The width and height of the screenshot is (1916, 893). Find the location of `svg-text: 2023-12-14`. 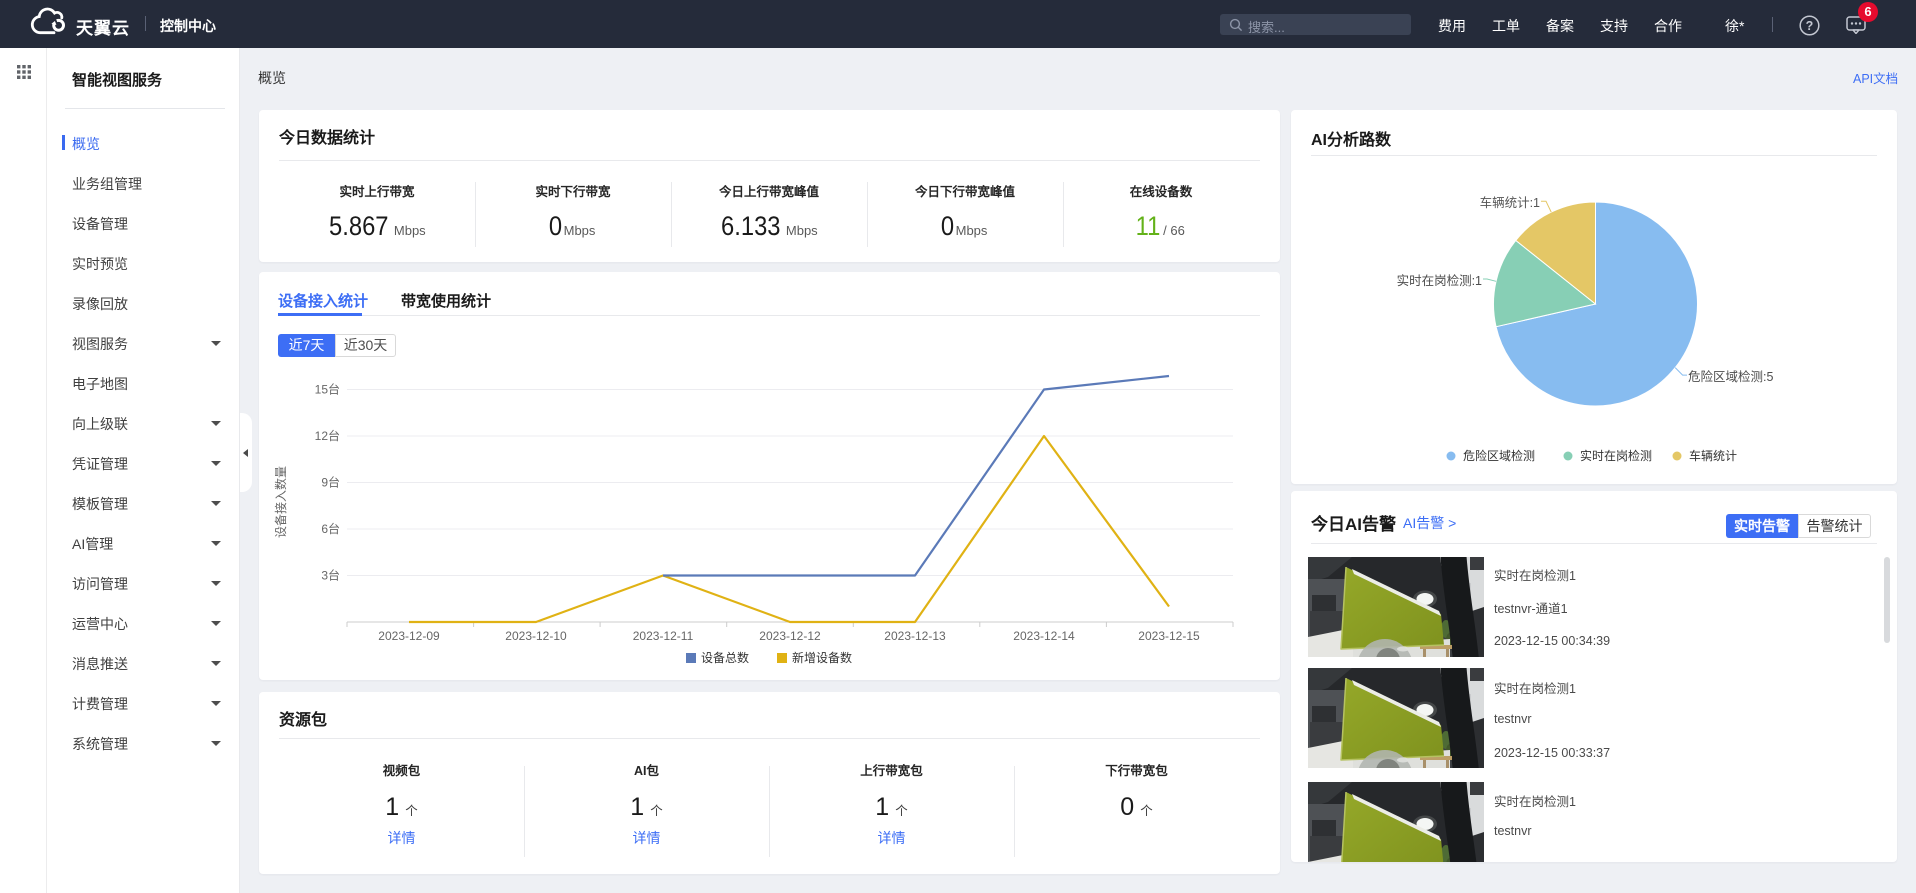

svg-text: 2023-12-14 is located at coordinates (1044, 636).